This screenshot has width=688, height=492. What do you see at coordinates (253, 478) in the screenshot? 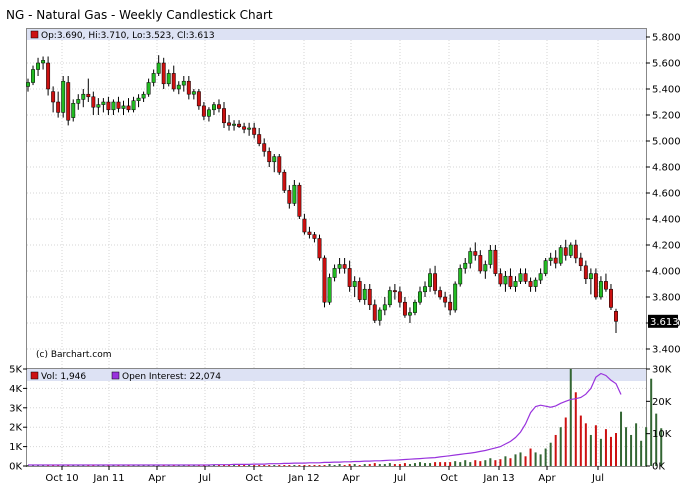
I see `time-tick-label: Oct` at bounding box center [253, 478].